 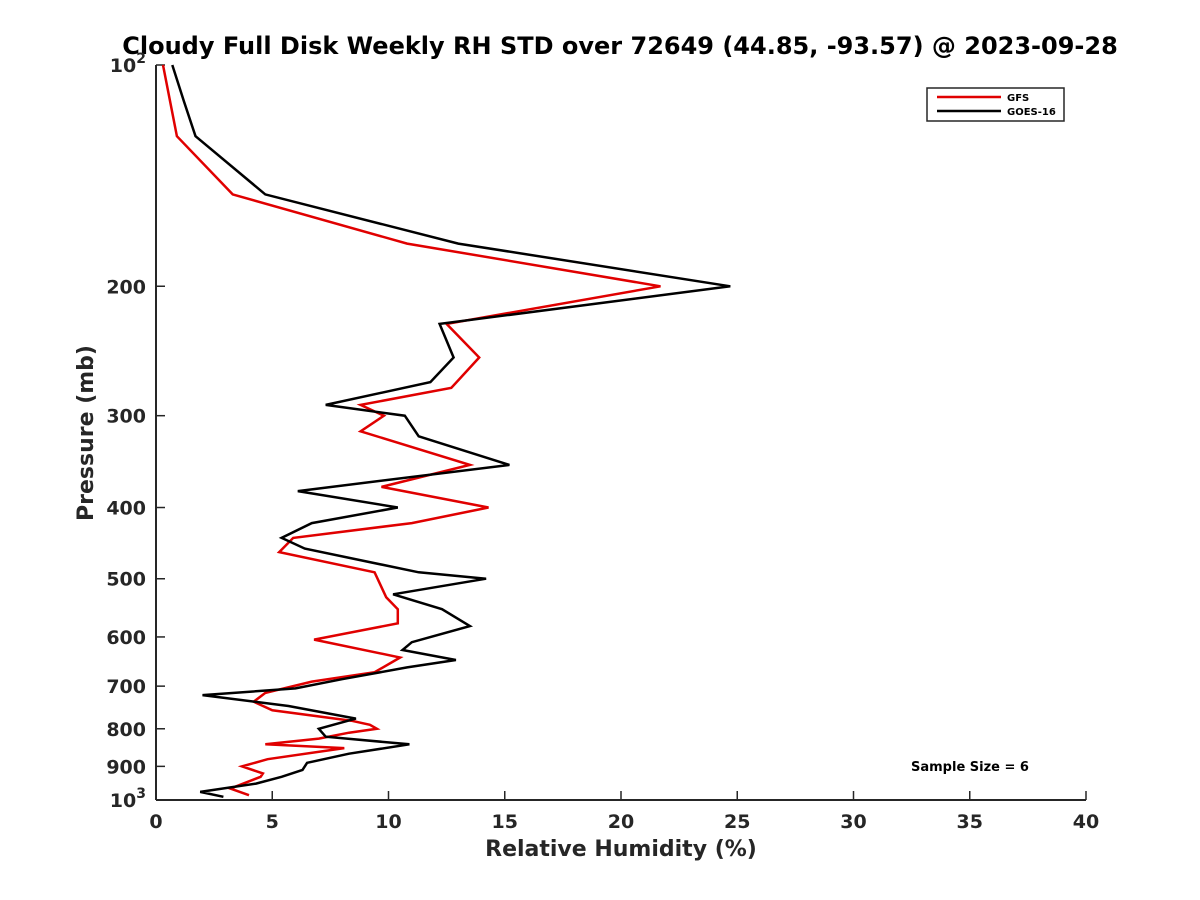 What do you see at coordinates (126, 509) in the screenshot?
I see `y-tick-label: 400` at bounding box center [126, 509].